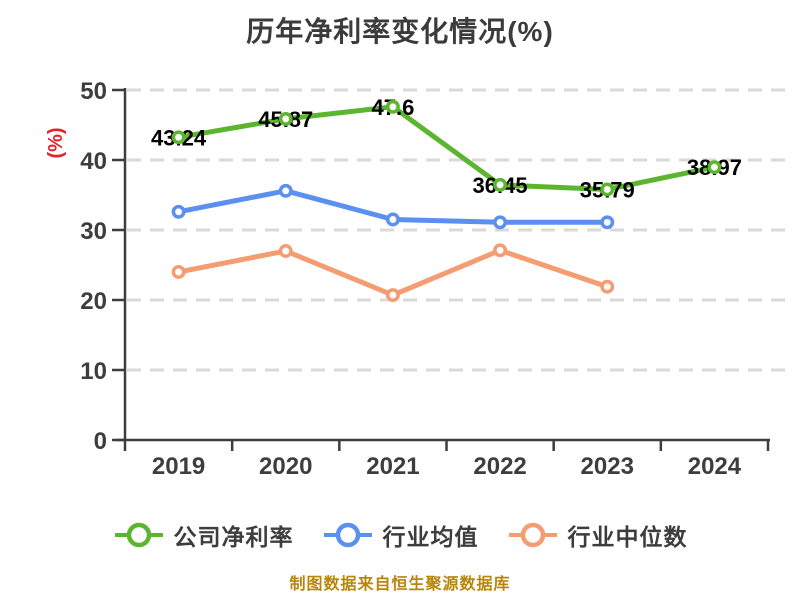  I want to click on chart-title: 历年净利率变化情况(%), so click(400, 31).